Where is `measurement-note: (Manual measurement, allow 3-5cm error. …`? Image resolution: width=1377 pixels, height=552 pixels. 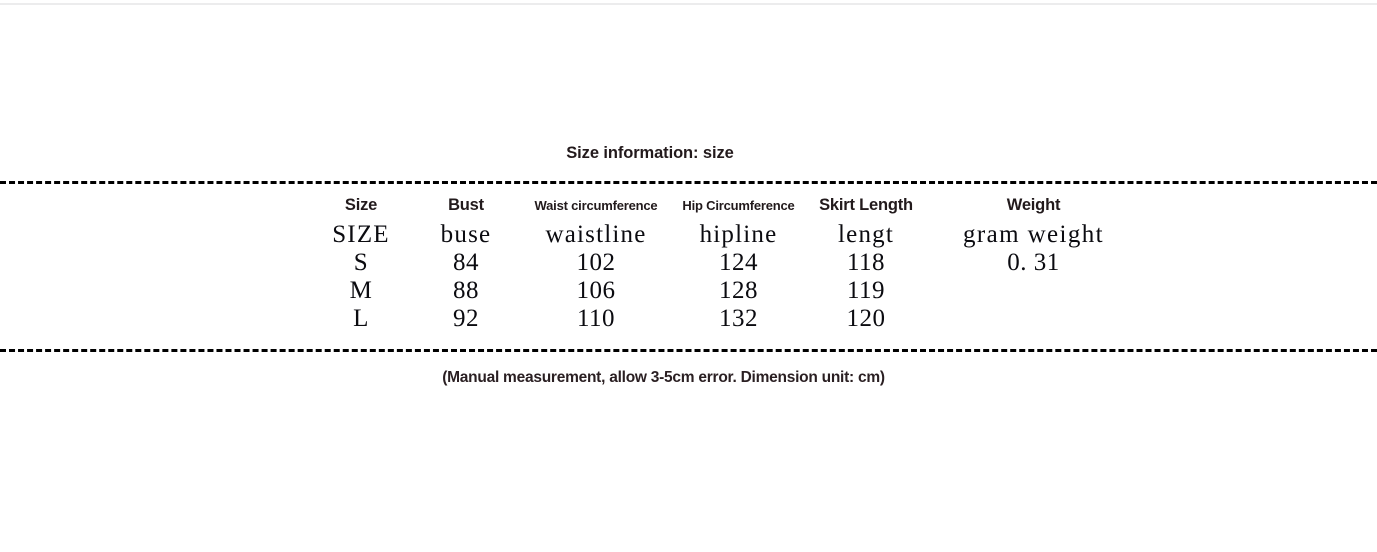
measurement-note: (Manual measurement, allow 3-5cm error. … is located at coordinates (663, 377).